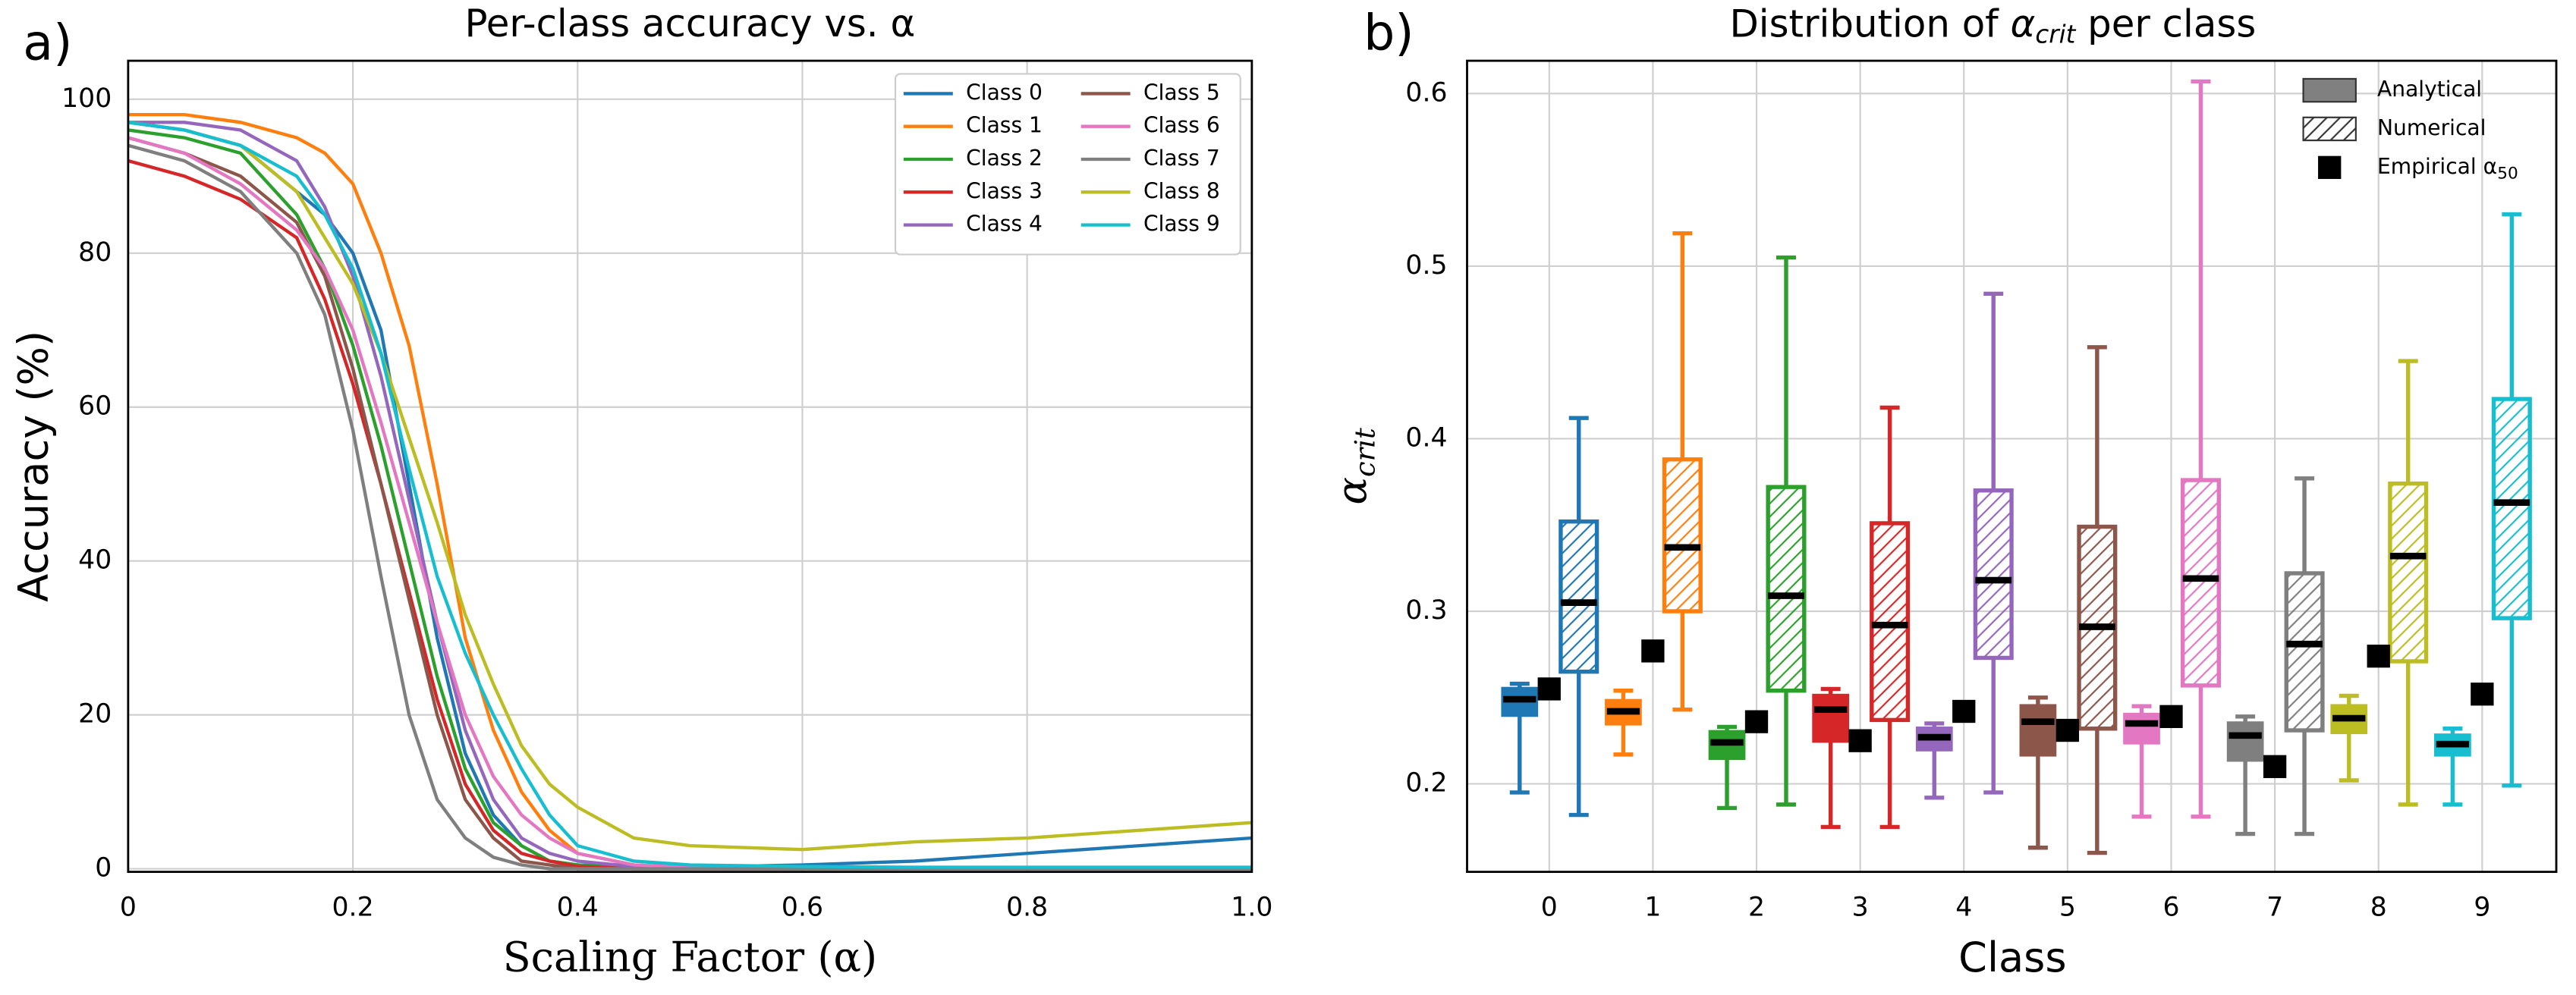  Describe the element at coordinates (1364, 453) in the screenshot. I see `y-label-subscript: crit` at that location.